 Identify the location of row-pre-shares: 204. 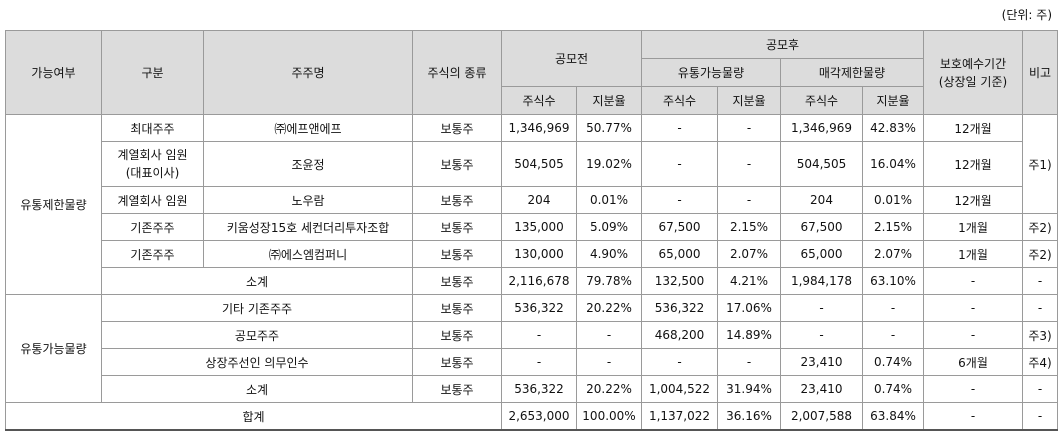
(539, 200).